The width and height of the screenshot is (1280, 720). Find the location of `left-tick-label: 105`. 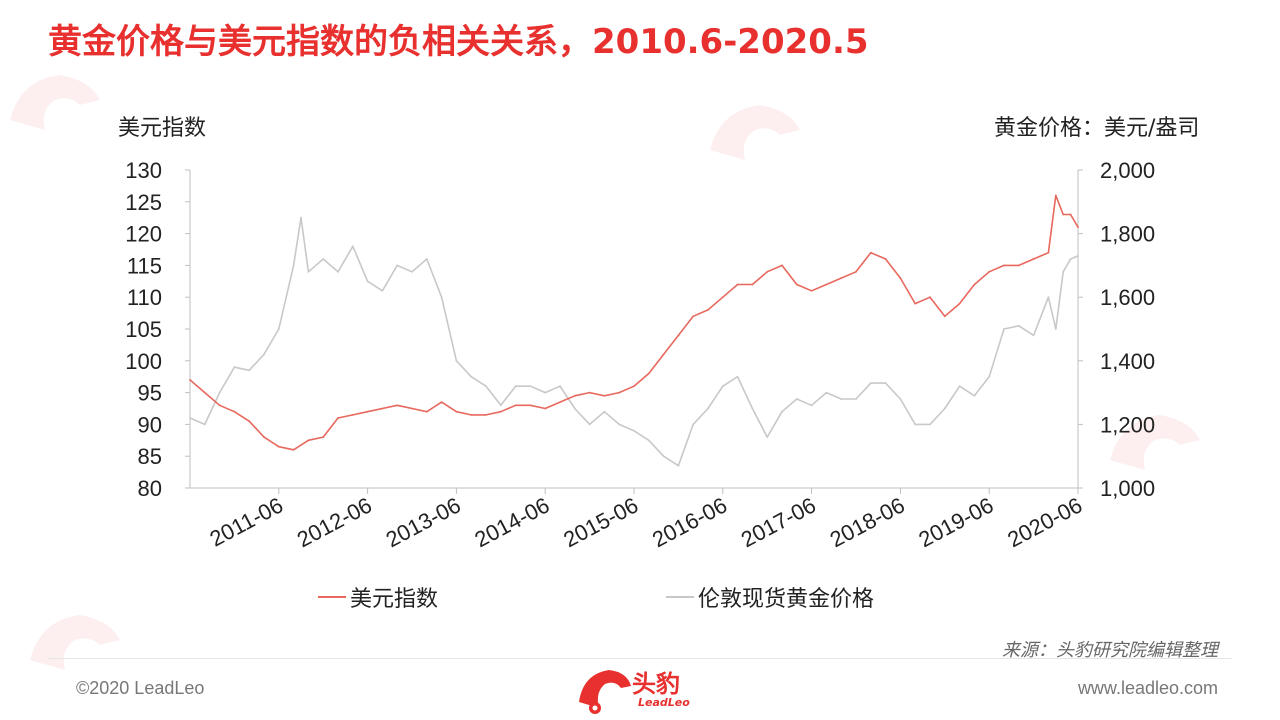

left-tick-label: 105 is located at coordinates (143, 329).